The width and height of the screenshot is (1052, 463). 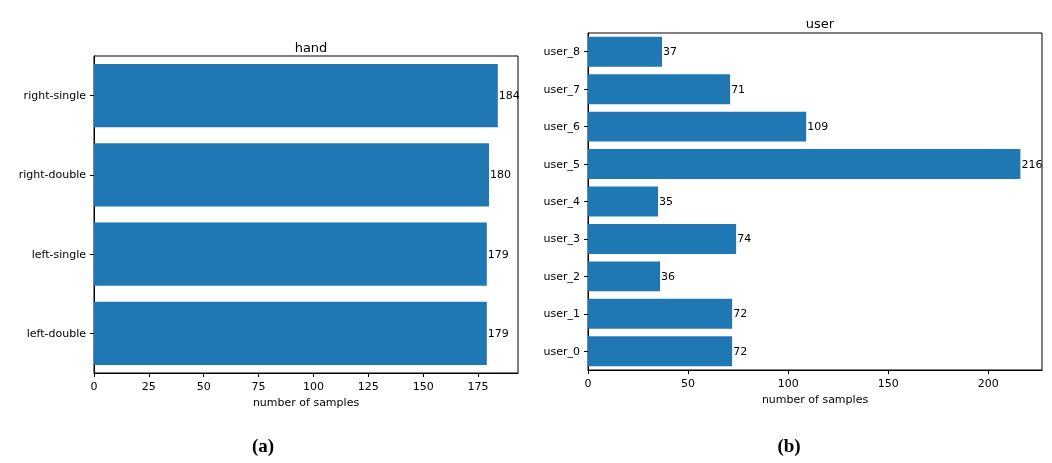 I want to click on y-tick-label: user_1, so click(x=561, y=314).